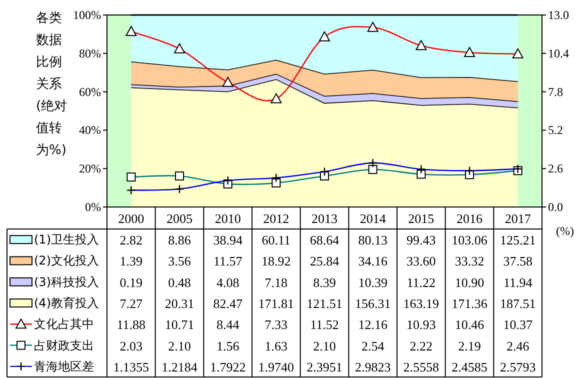 Image resolution: width=581 pixels, height=379 pixels. What do you see at coordinates (179, 282) in the screenshot?
I see `text: 0.48` at bounding box center [179, 282].